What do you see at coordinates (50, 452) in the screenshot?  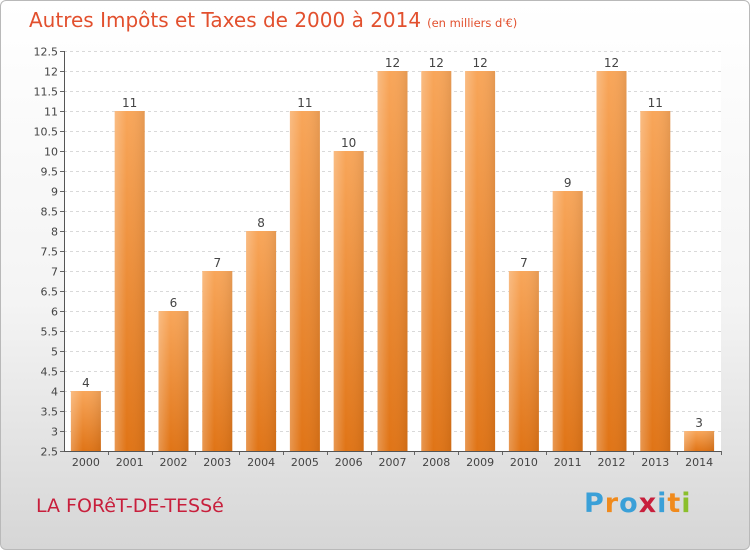 I see `y-tick-label: 2.5` at bounding box center [50, 452].